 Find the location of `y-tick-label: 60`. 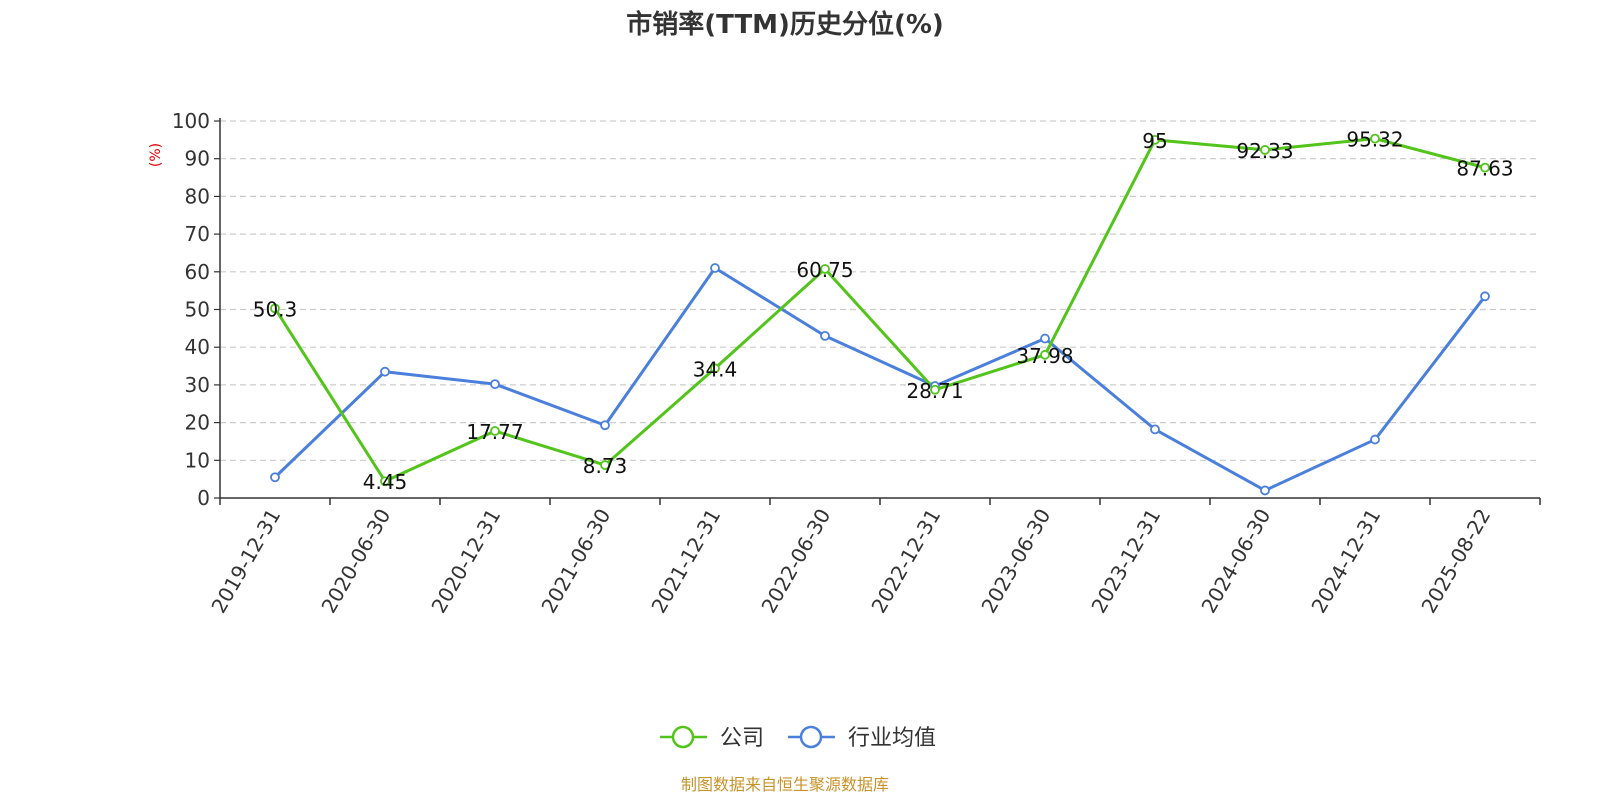

y-tick-label: 60 is located at coordinates (197, 272).